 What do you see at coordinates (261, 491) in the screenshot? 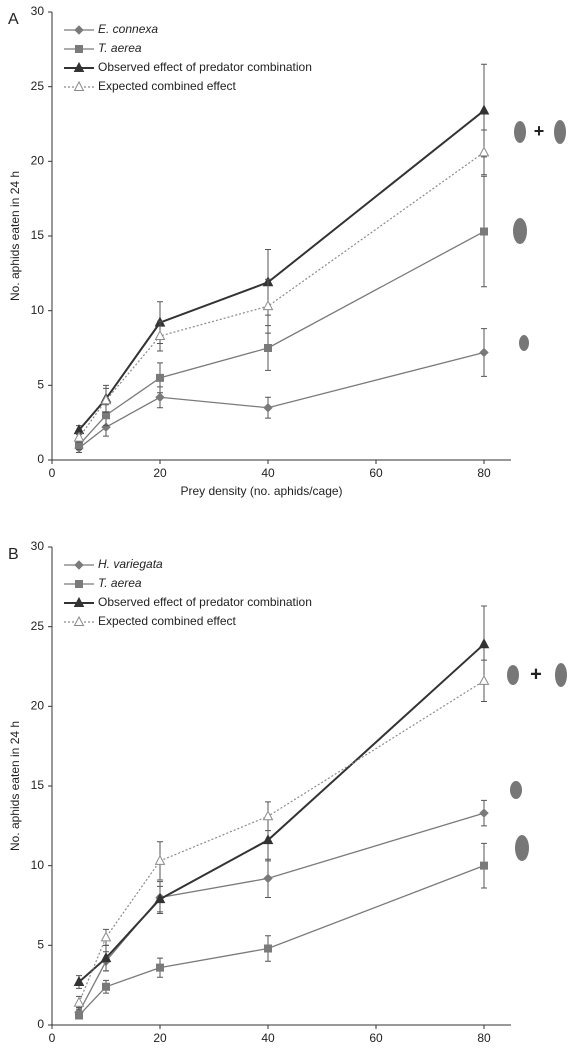
I see `x-axis-label: Prey density (no. aphids/cage)` at bounding box center [261, 491].